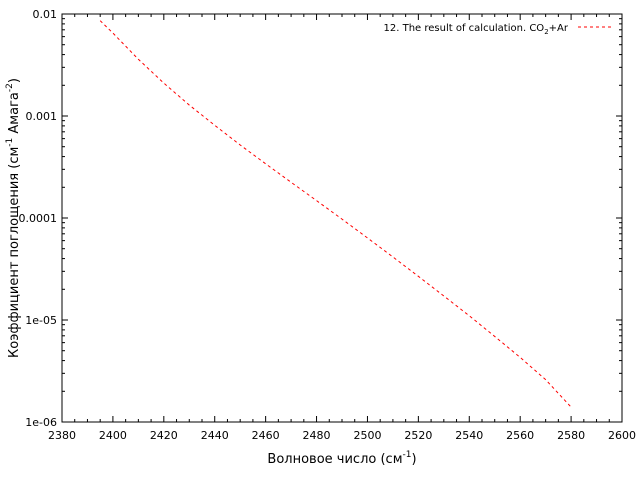 This screenshot has height=484, width=640. I want to click on x-tick-label: 2540, so click(469, 435).